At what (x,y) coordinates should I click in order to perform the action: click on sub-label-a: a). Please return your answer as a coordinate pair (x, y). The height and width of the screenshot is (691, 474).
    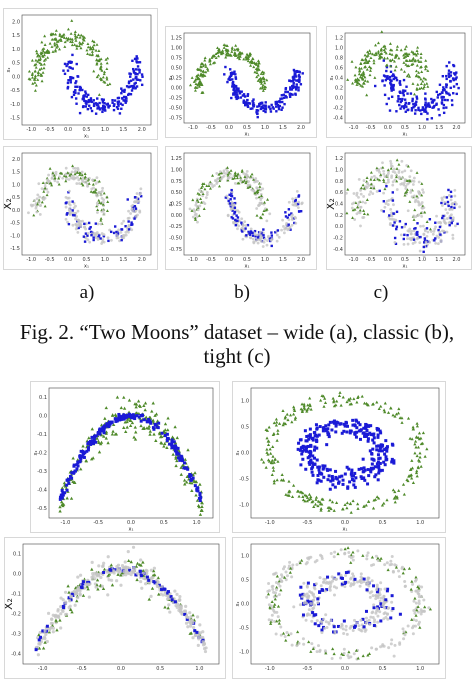
    Looking at the image, I should click on (87, 292).